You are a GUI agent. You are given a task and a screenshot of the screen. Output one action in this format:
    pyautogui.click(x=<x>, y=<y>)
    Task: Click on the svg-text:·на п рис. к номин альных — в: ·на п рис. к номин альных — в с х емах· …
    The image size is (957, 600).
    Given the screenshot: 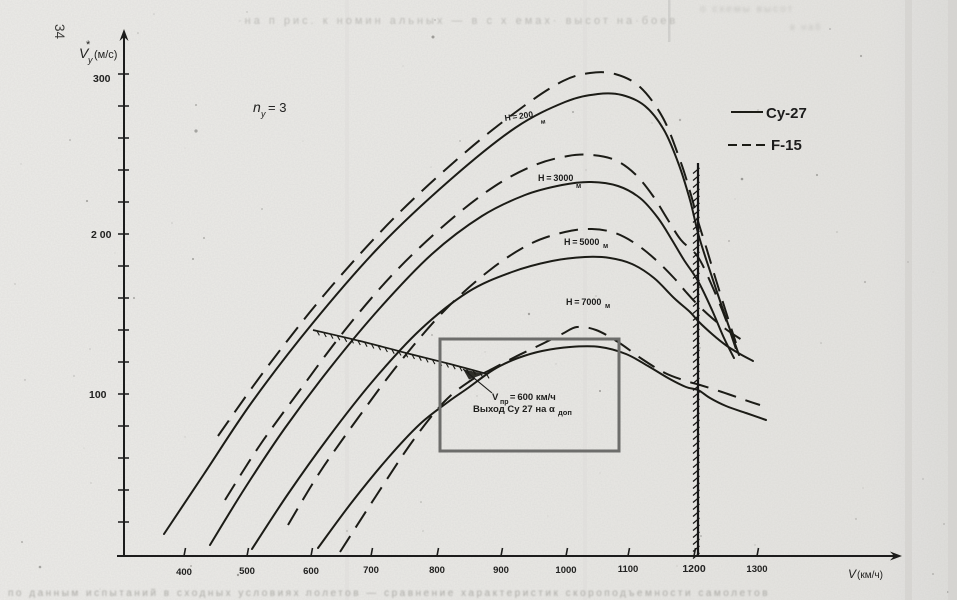 What is the action you would take?
    pyautogui.click(x=458, y=21)
    